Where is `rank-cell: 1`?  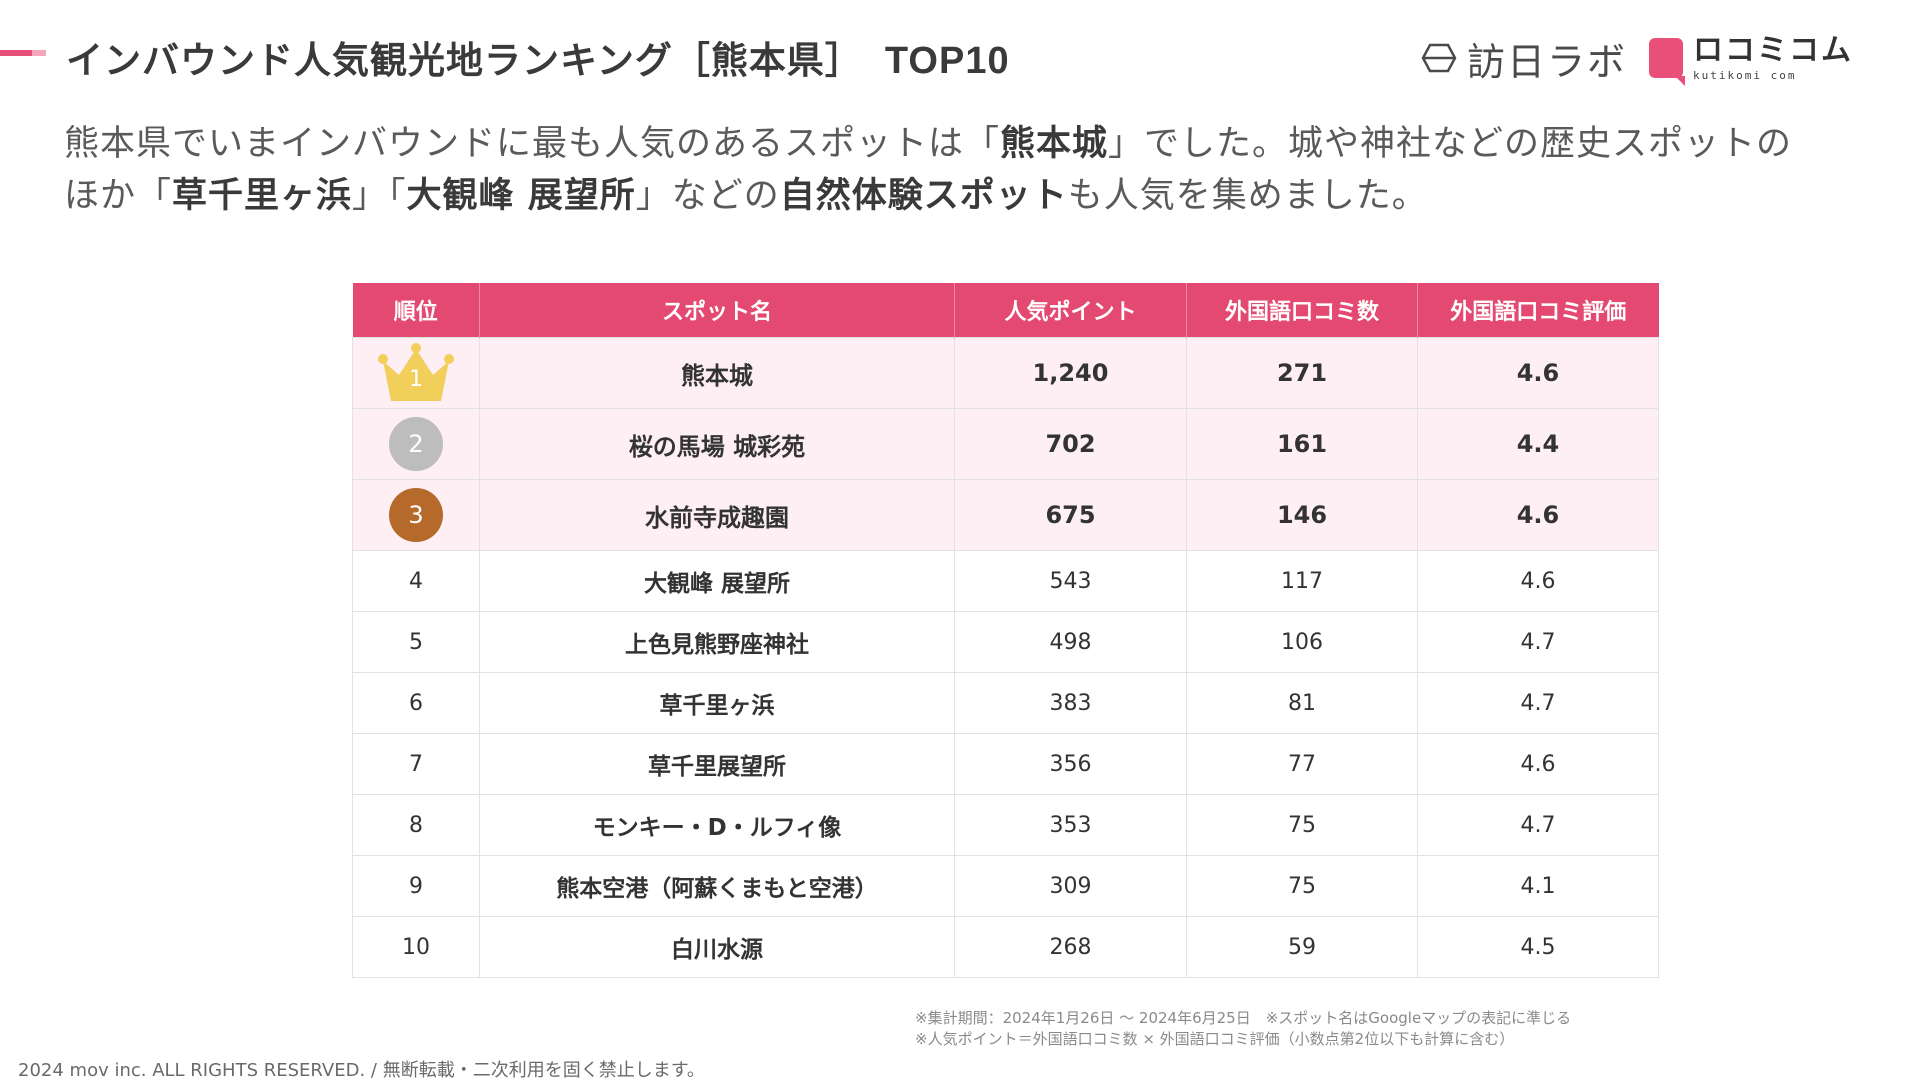 rank-cell: 1 is located at coordinates (416, 373).